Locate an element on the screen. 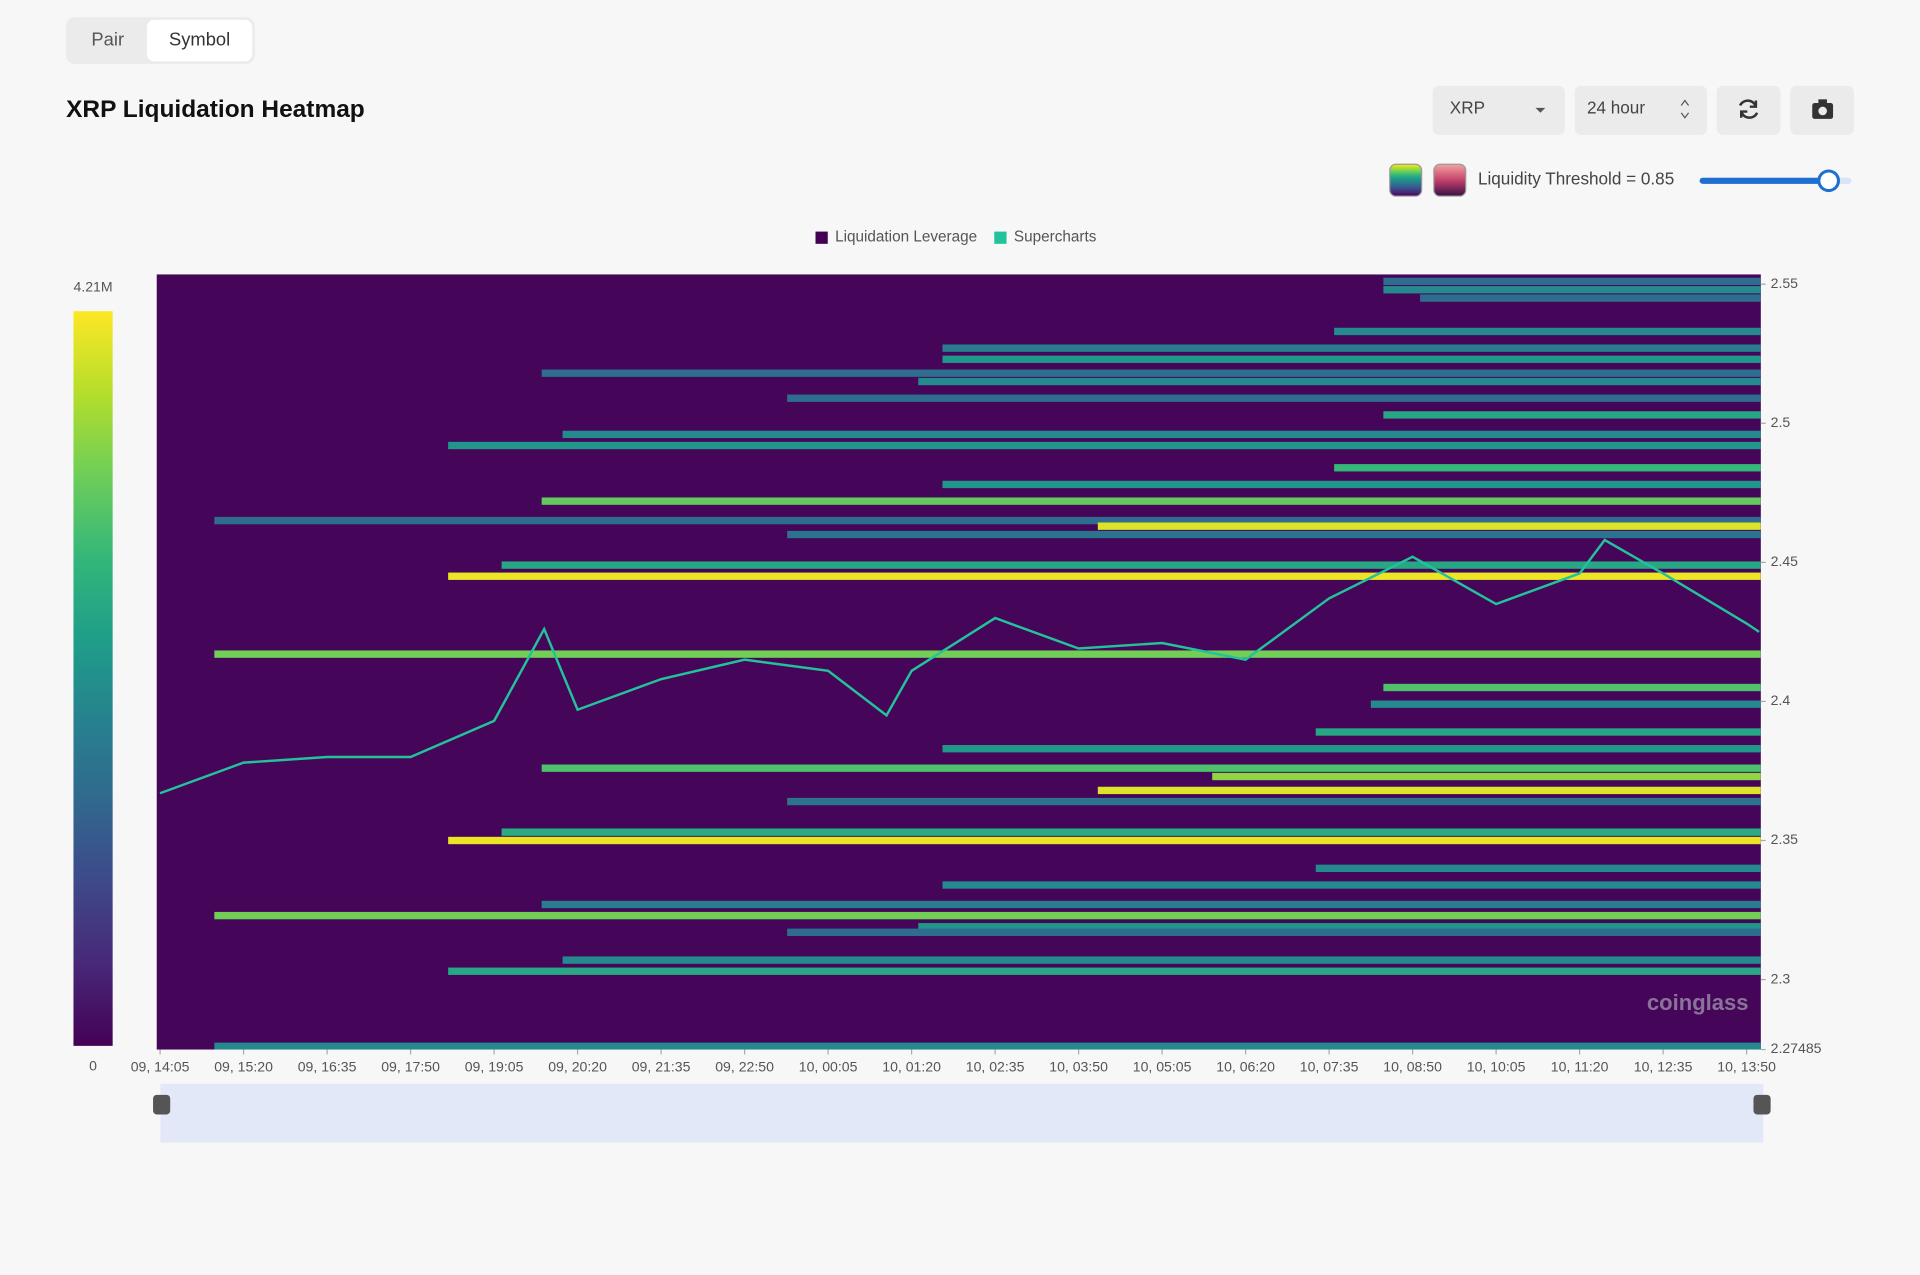  x-tick-label: 10, 06:20 is located at coordinates (1245, 1067).